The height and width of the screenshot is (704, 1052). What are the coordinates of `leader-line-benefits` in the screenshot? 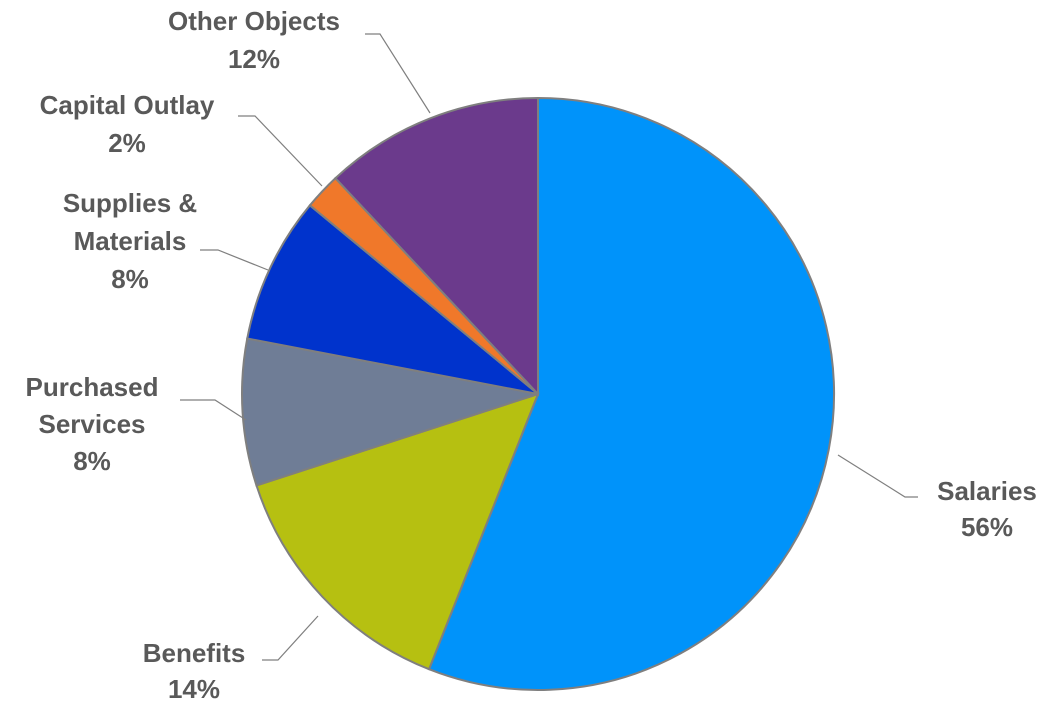 It's located at (290, 638).